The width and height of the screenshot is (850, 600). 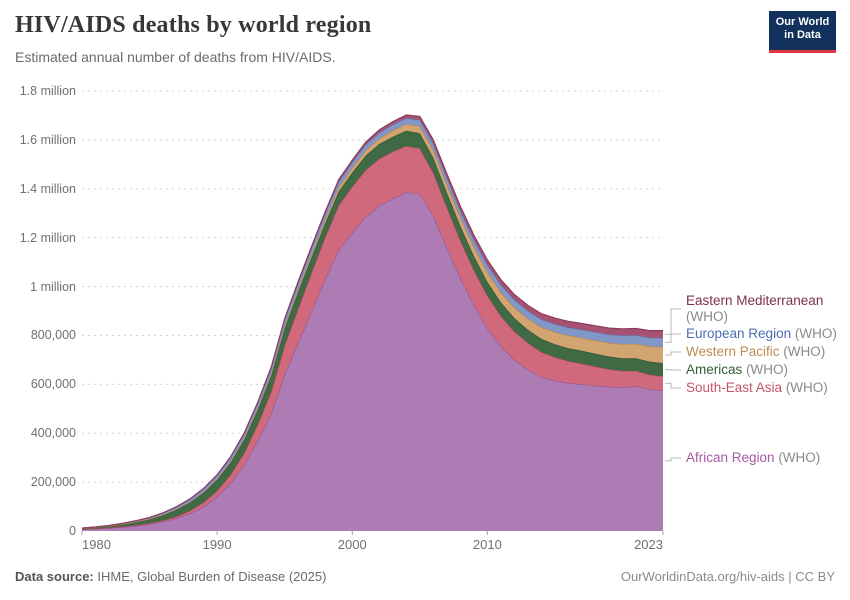 I want to click on y-axis-label: 600,000, so click(x=53, y=384).